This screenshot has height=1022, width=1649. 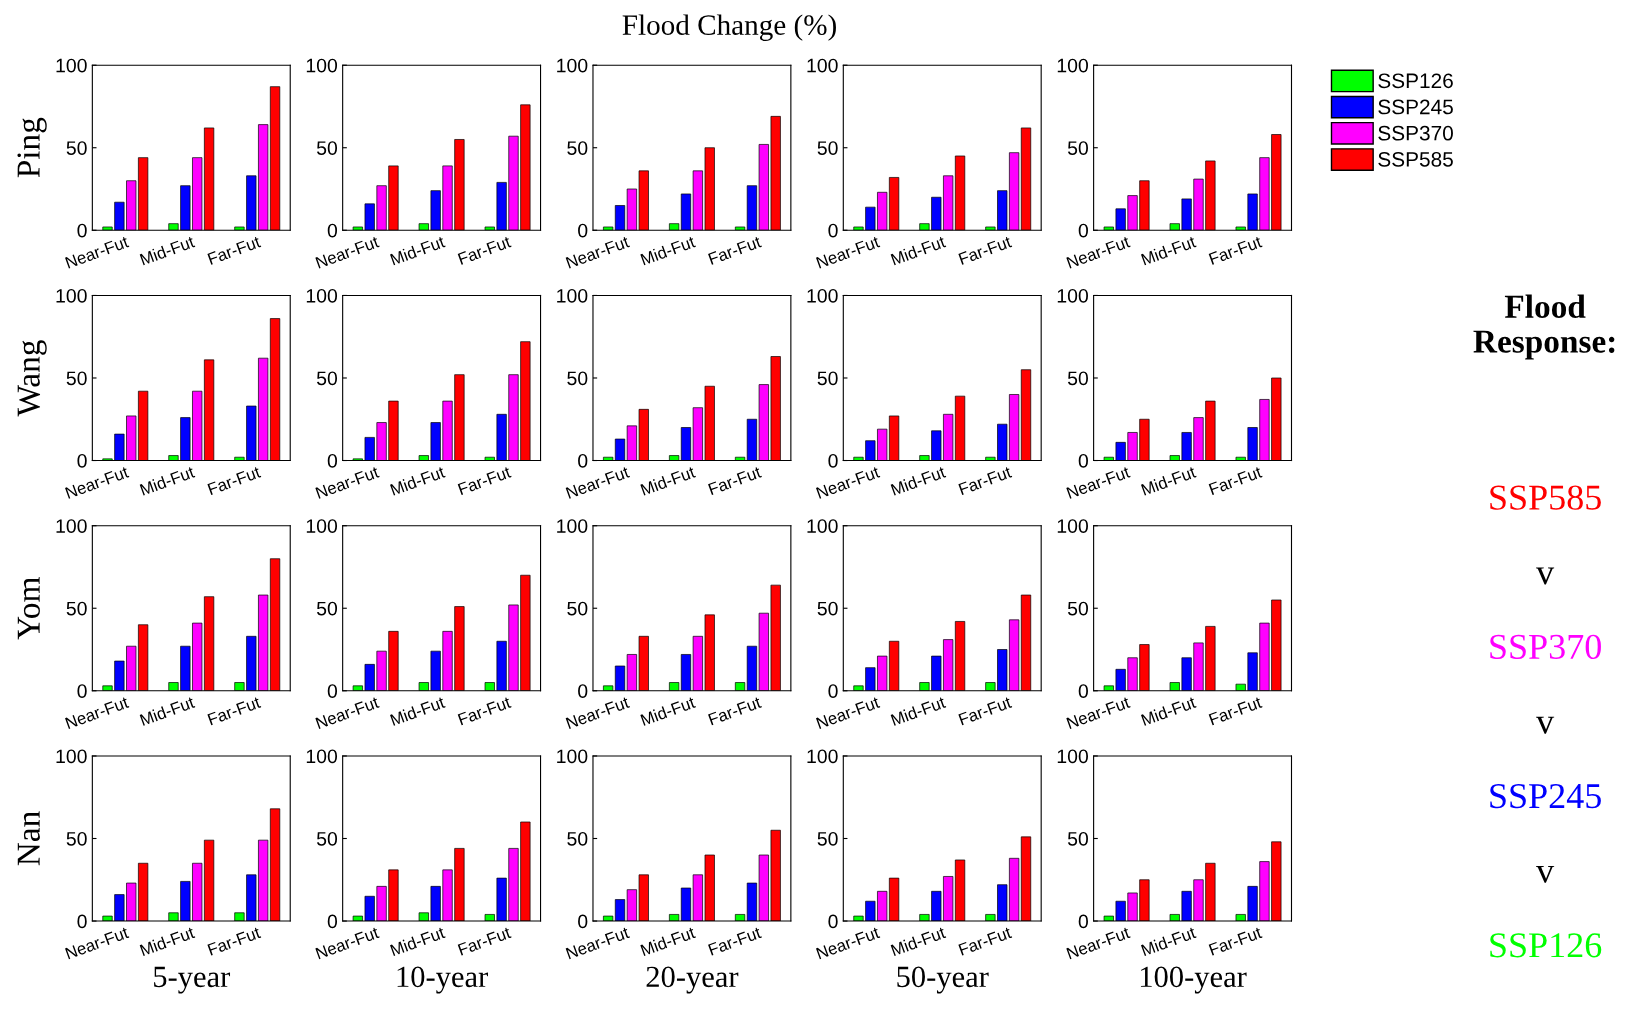 What do you see at coordinates (943, 980) in the screenshot?
I see `x-axis-title: 50-year` at bounding box center [943, 980].